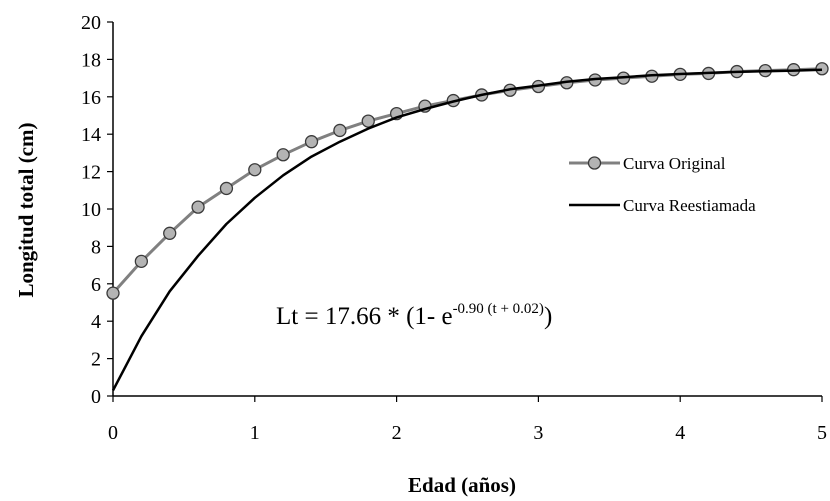  I want to click on y-tick-label: 8, so click(96, 247).